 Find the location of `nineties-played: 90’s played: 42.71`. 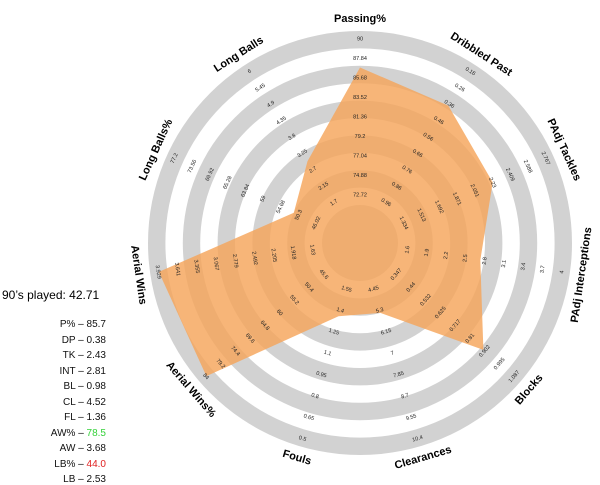

nineties-played: 90’s played: 42.71 is located at coordinates (51, 295).